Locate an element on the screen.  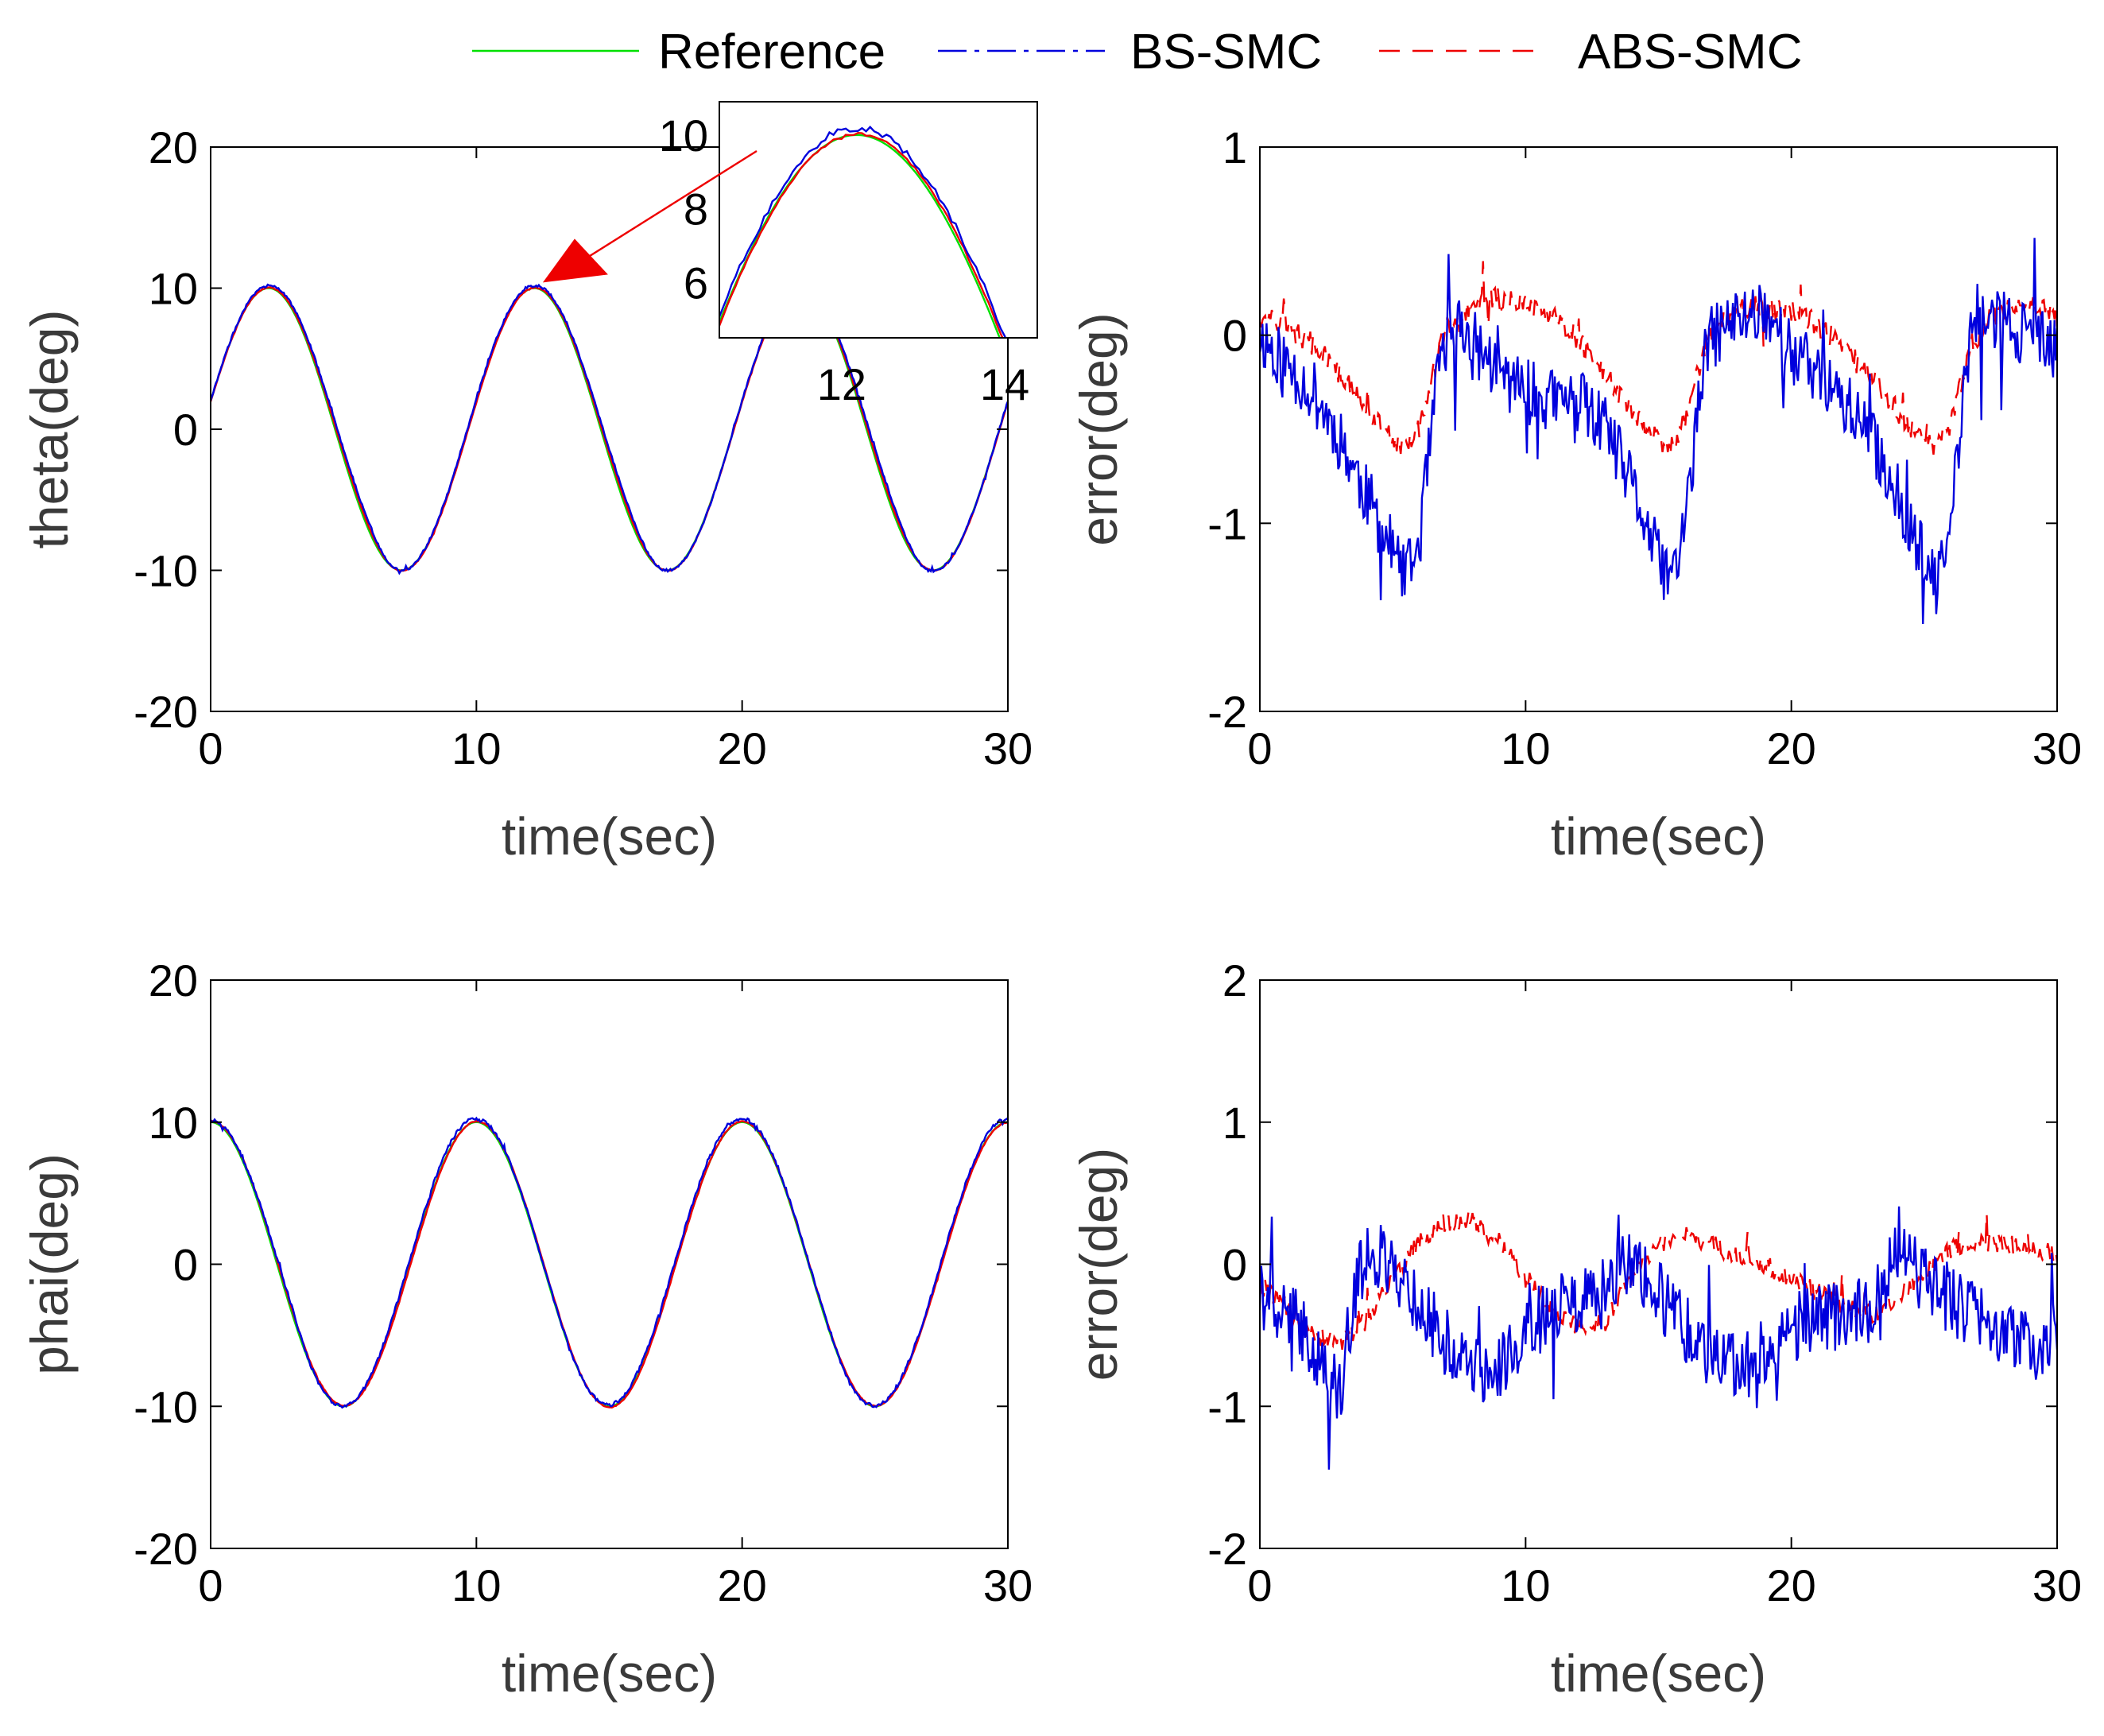
zoom-arrow-head is located at coordinates (575, 260).